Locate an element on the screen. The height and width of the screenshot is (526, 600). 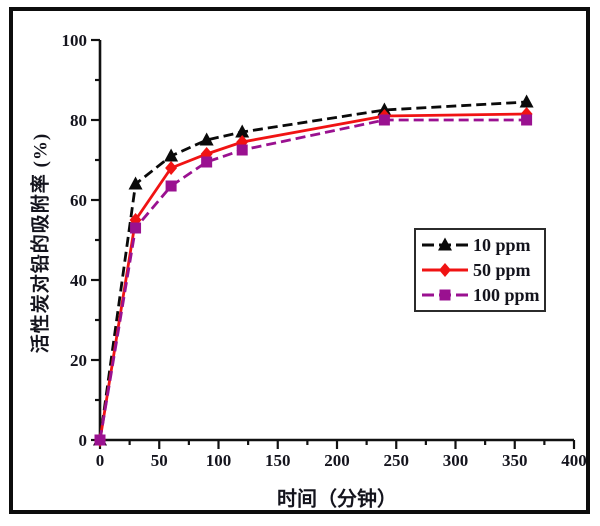
y-tick-label: 80 is located at coordinates (78, 120).